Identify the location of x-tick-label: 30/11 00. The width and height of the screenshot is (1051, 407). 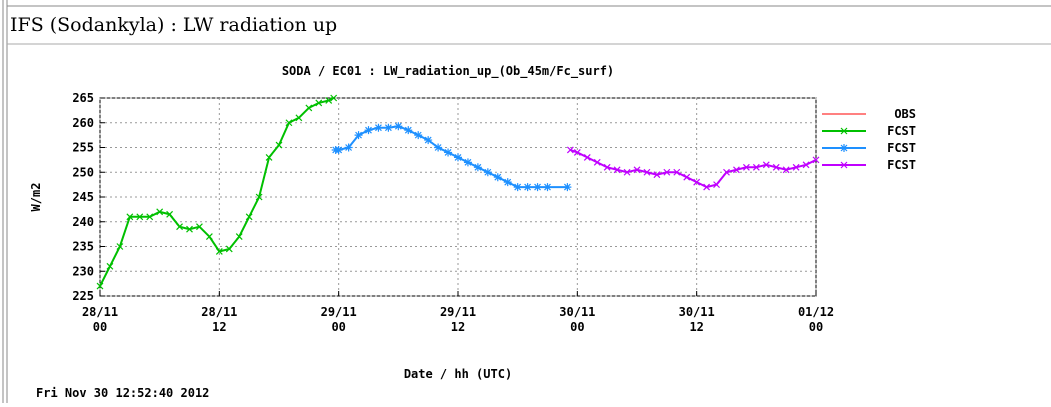
(577, 319).